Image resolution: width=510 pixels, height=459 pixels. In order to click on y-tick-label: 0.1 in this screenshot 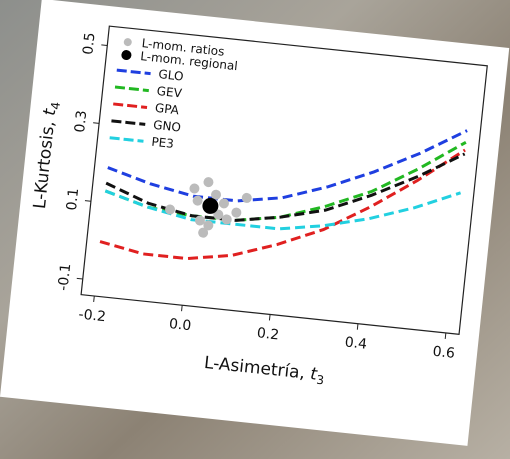, I will do `click(73, 199)`.